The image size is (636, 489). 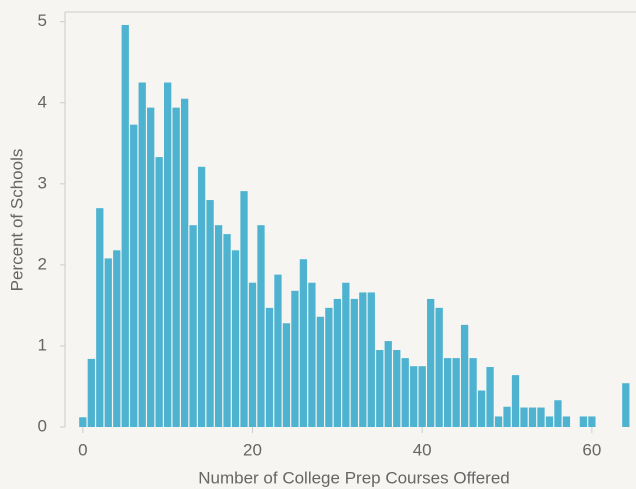 What do you see at coordinates (422, 449) in the screenshot?
I see `x-tick-label: 40` at bounding box center [422, 449].